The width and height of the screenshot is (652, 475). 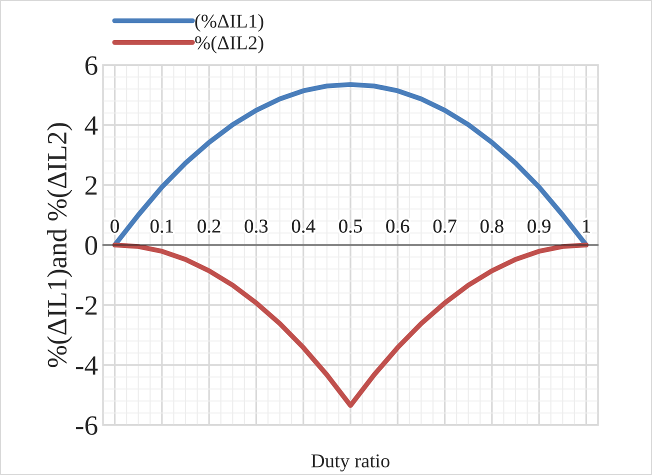 I want to click on y-tick-label: -6, so click(x=87, y=425).